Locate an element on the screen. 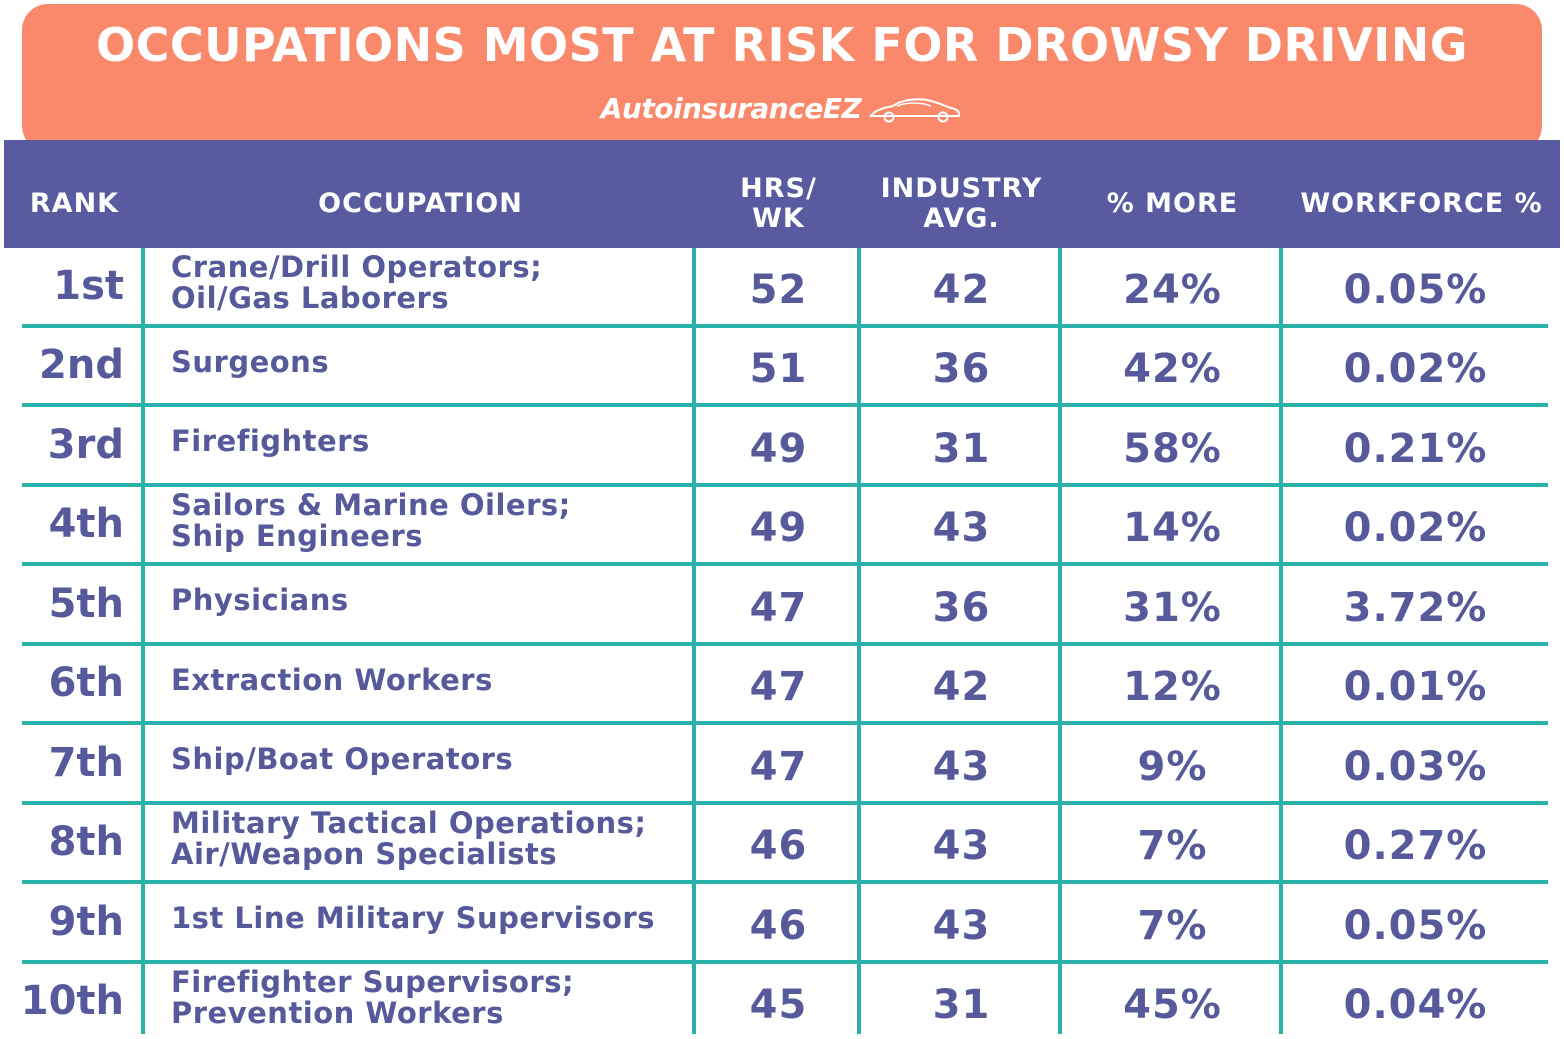  cell-rank: 1st is located at coordinates (88, 285).